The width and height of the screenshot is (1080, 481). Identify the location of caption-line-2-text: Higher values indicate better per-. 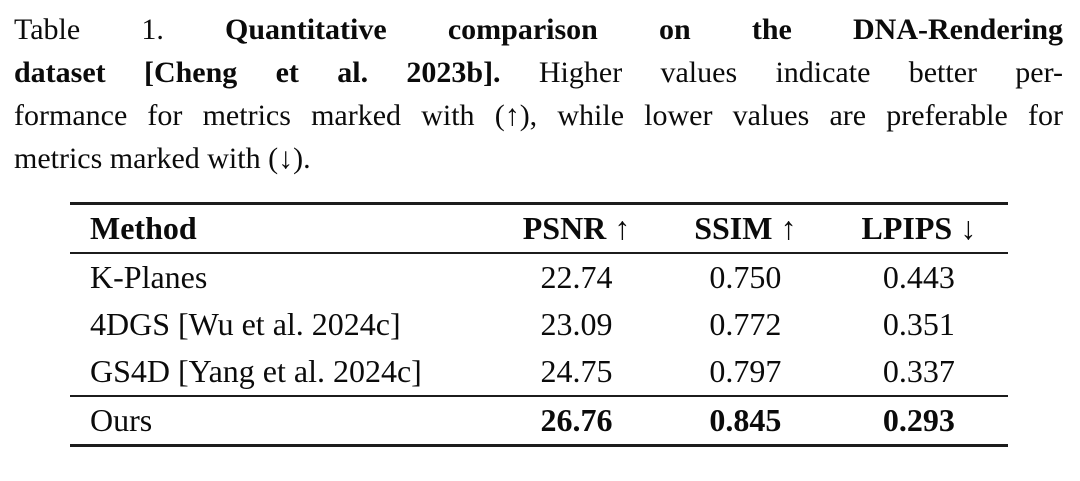
(801, 72).